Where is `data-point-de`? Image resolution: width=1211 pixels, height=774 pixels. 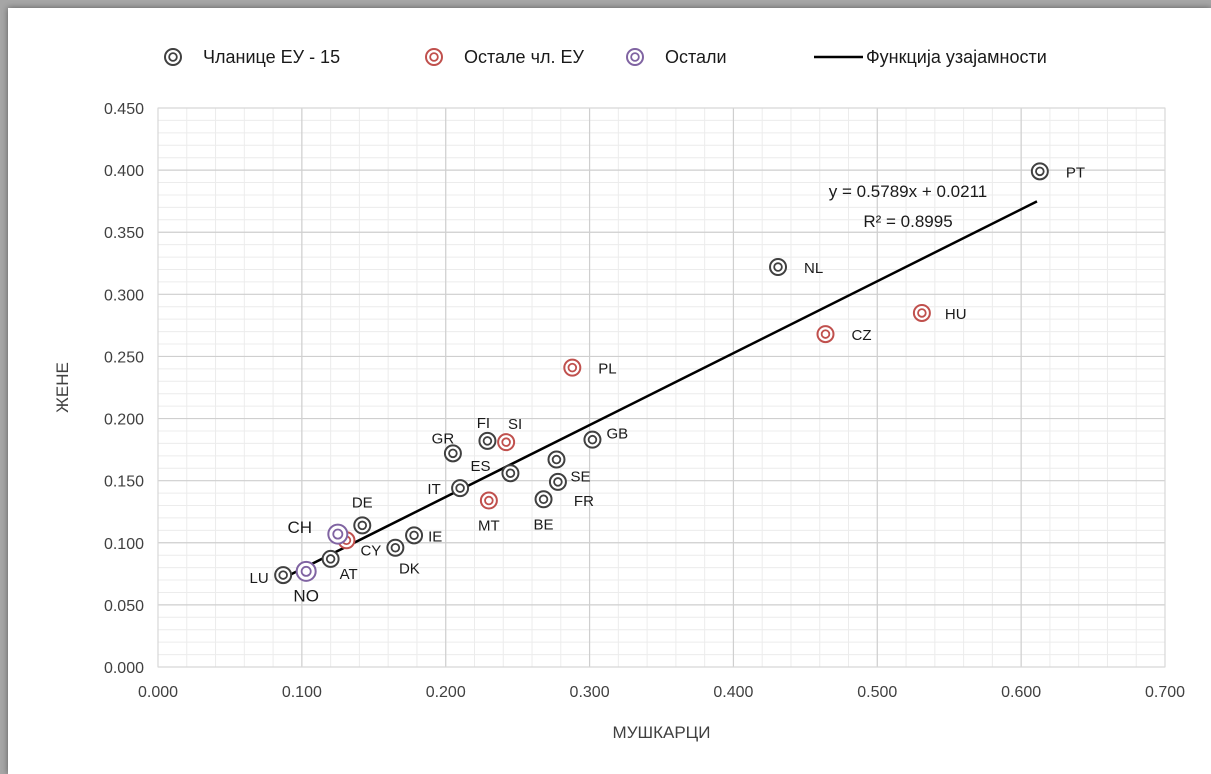 data-point-de is located at coordinates (362, 525).